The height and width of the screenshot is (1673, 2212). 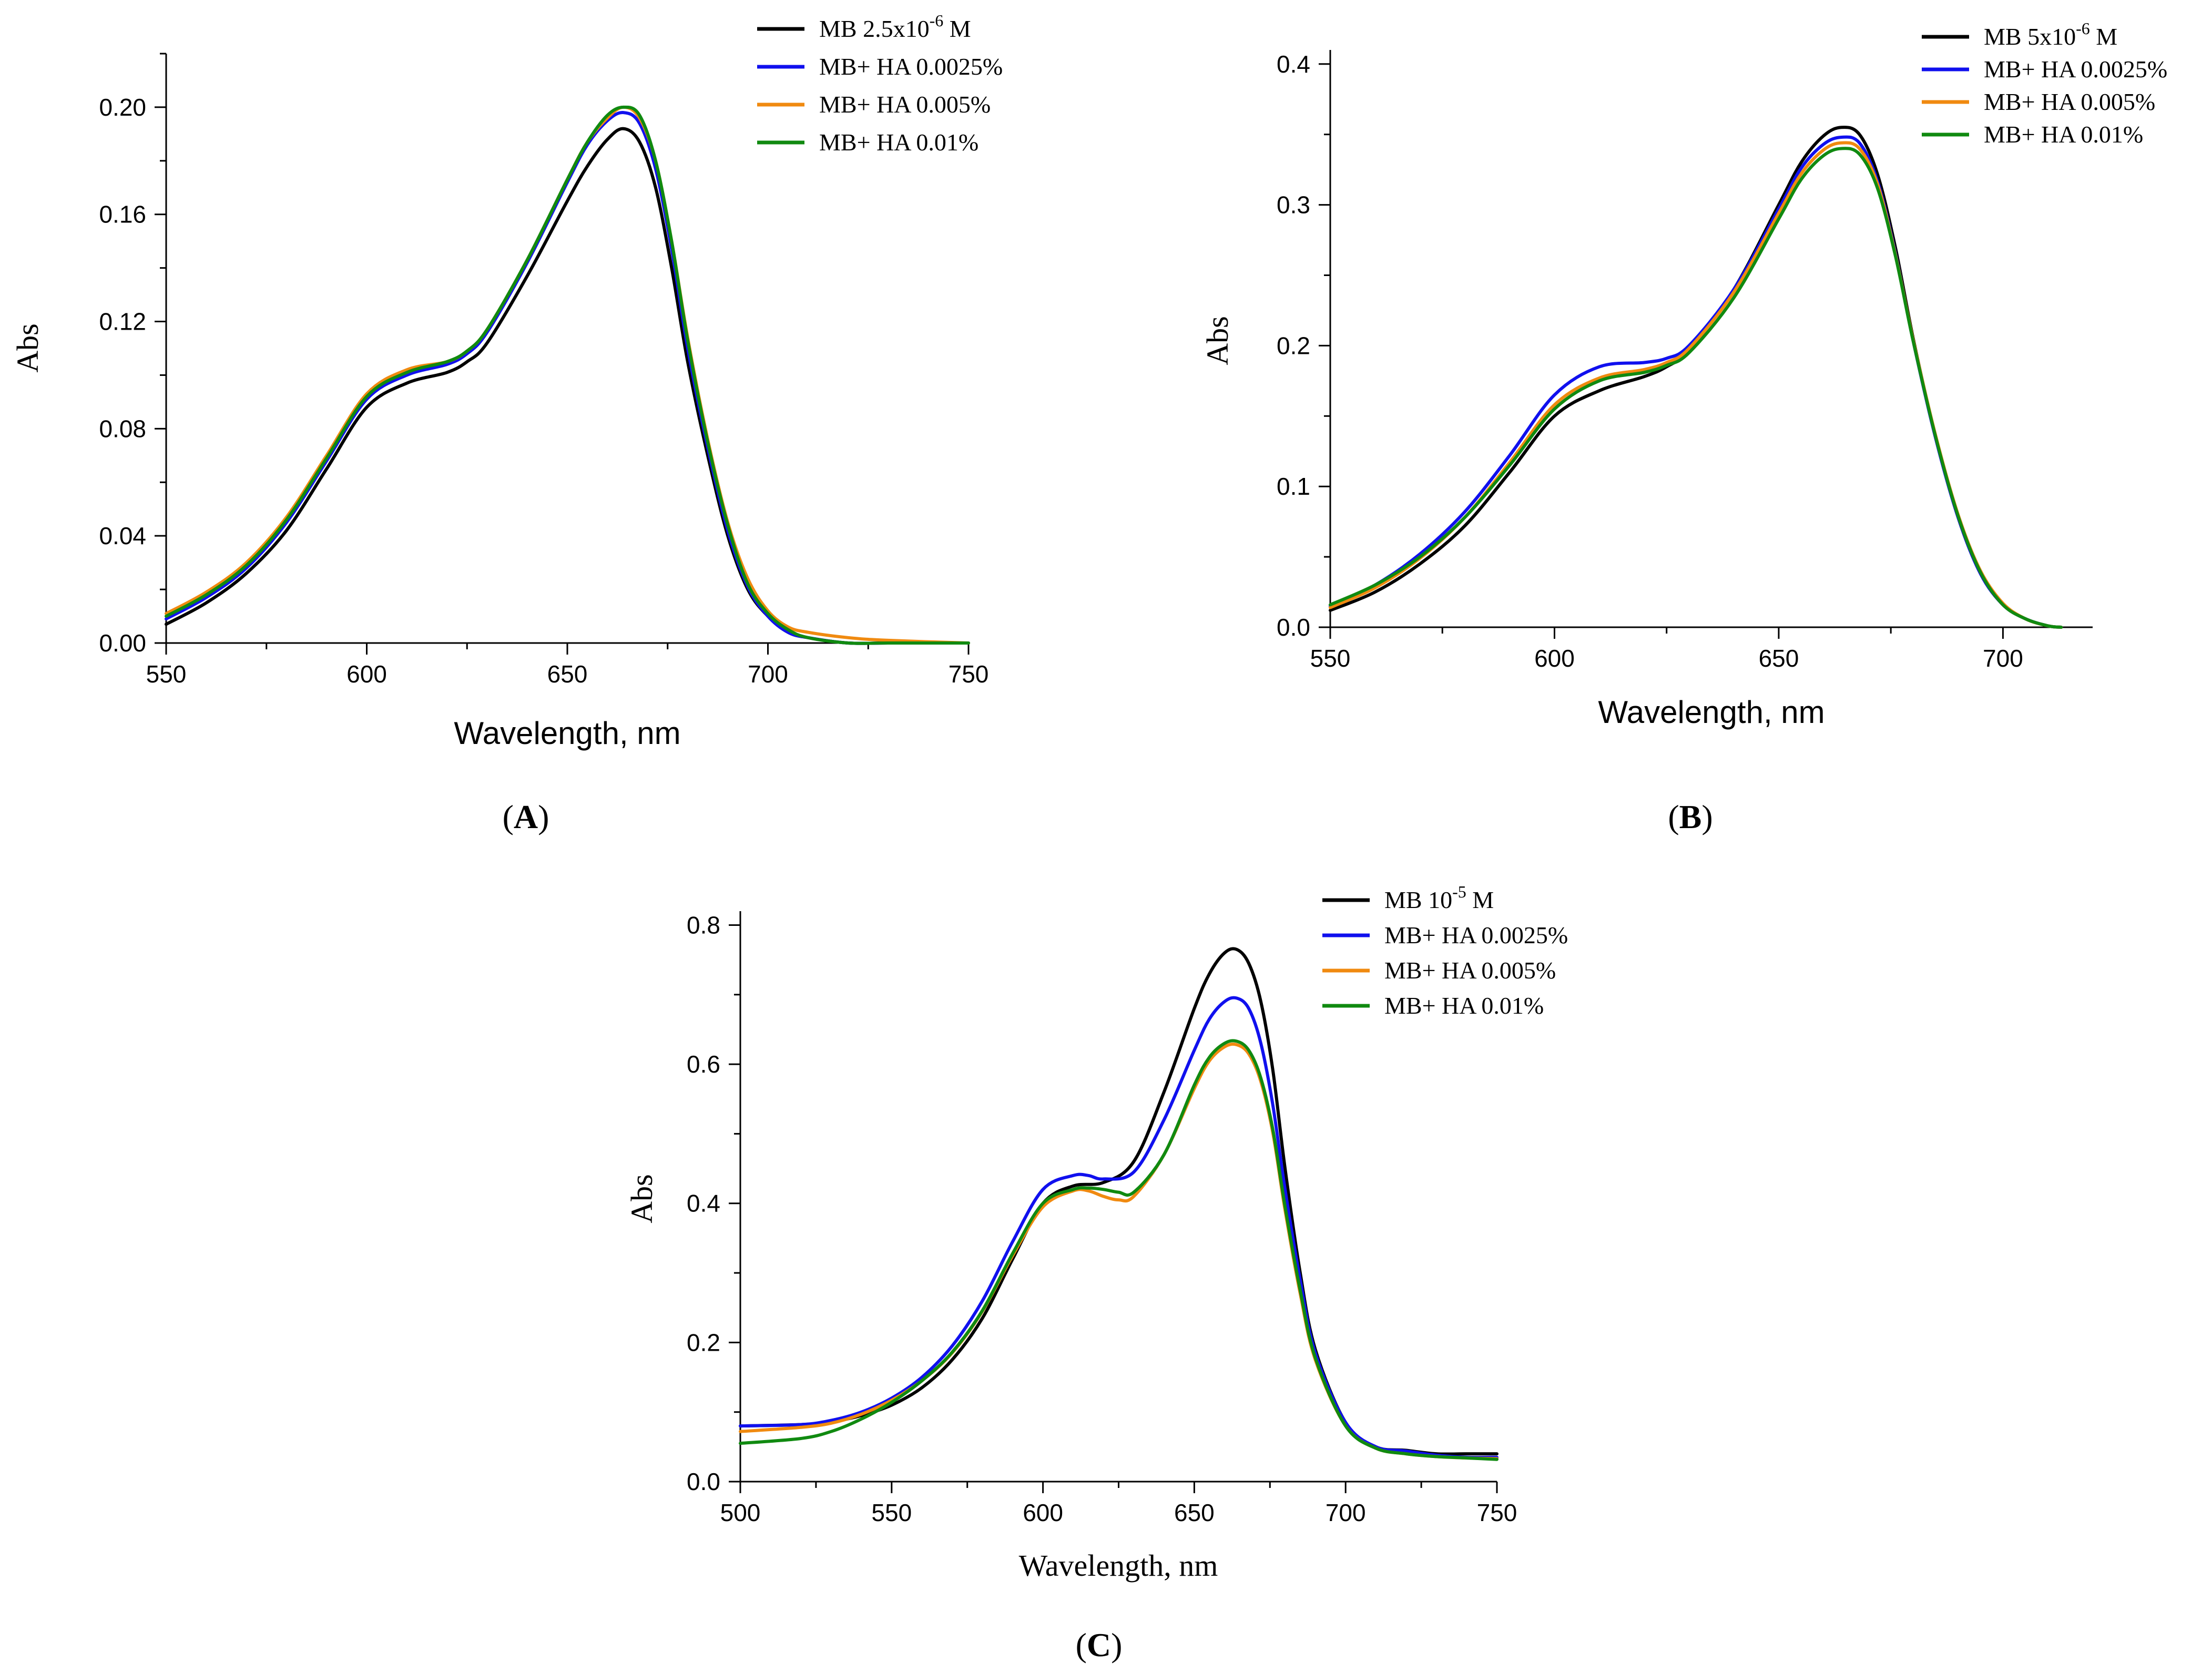 What do you see at coordinates (526, 816) in the screenshot?
I see `panel-label: (A)` at bounding box center [526, 816].